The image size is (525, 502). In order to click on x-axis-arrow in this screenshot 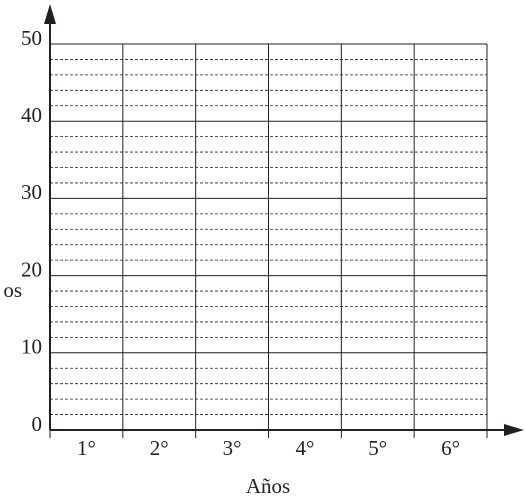, I will do `click(514, 430)`.